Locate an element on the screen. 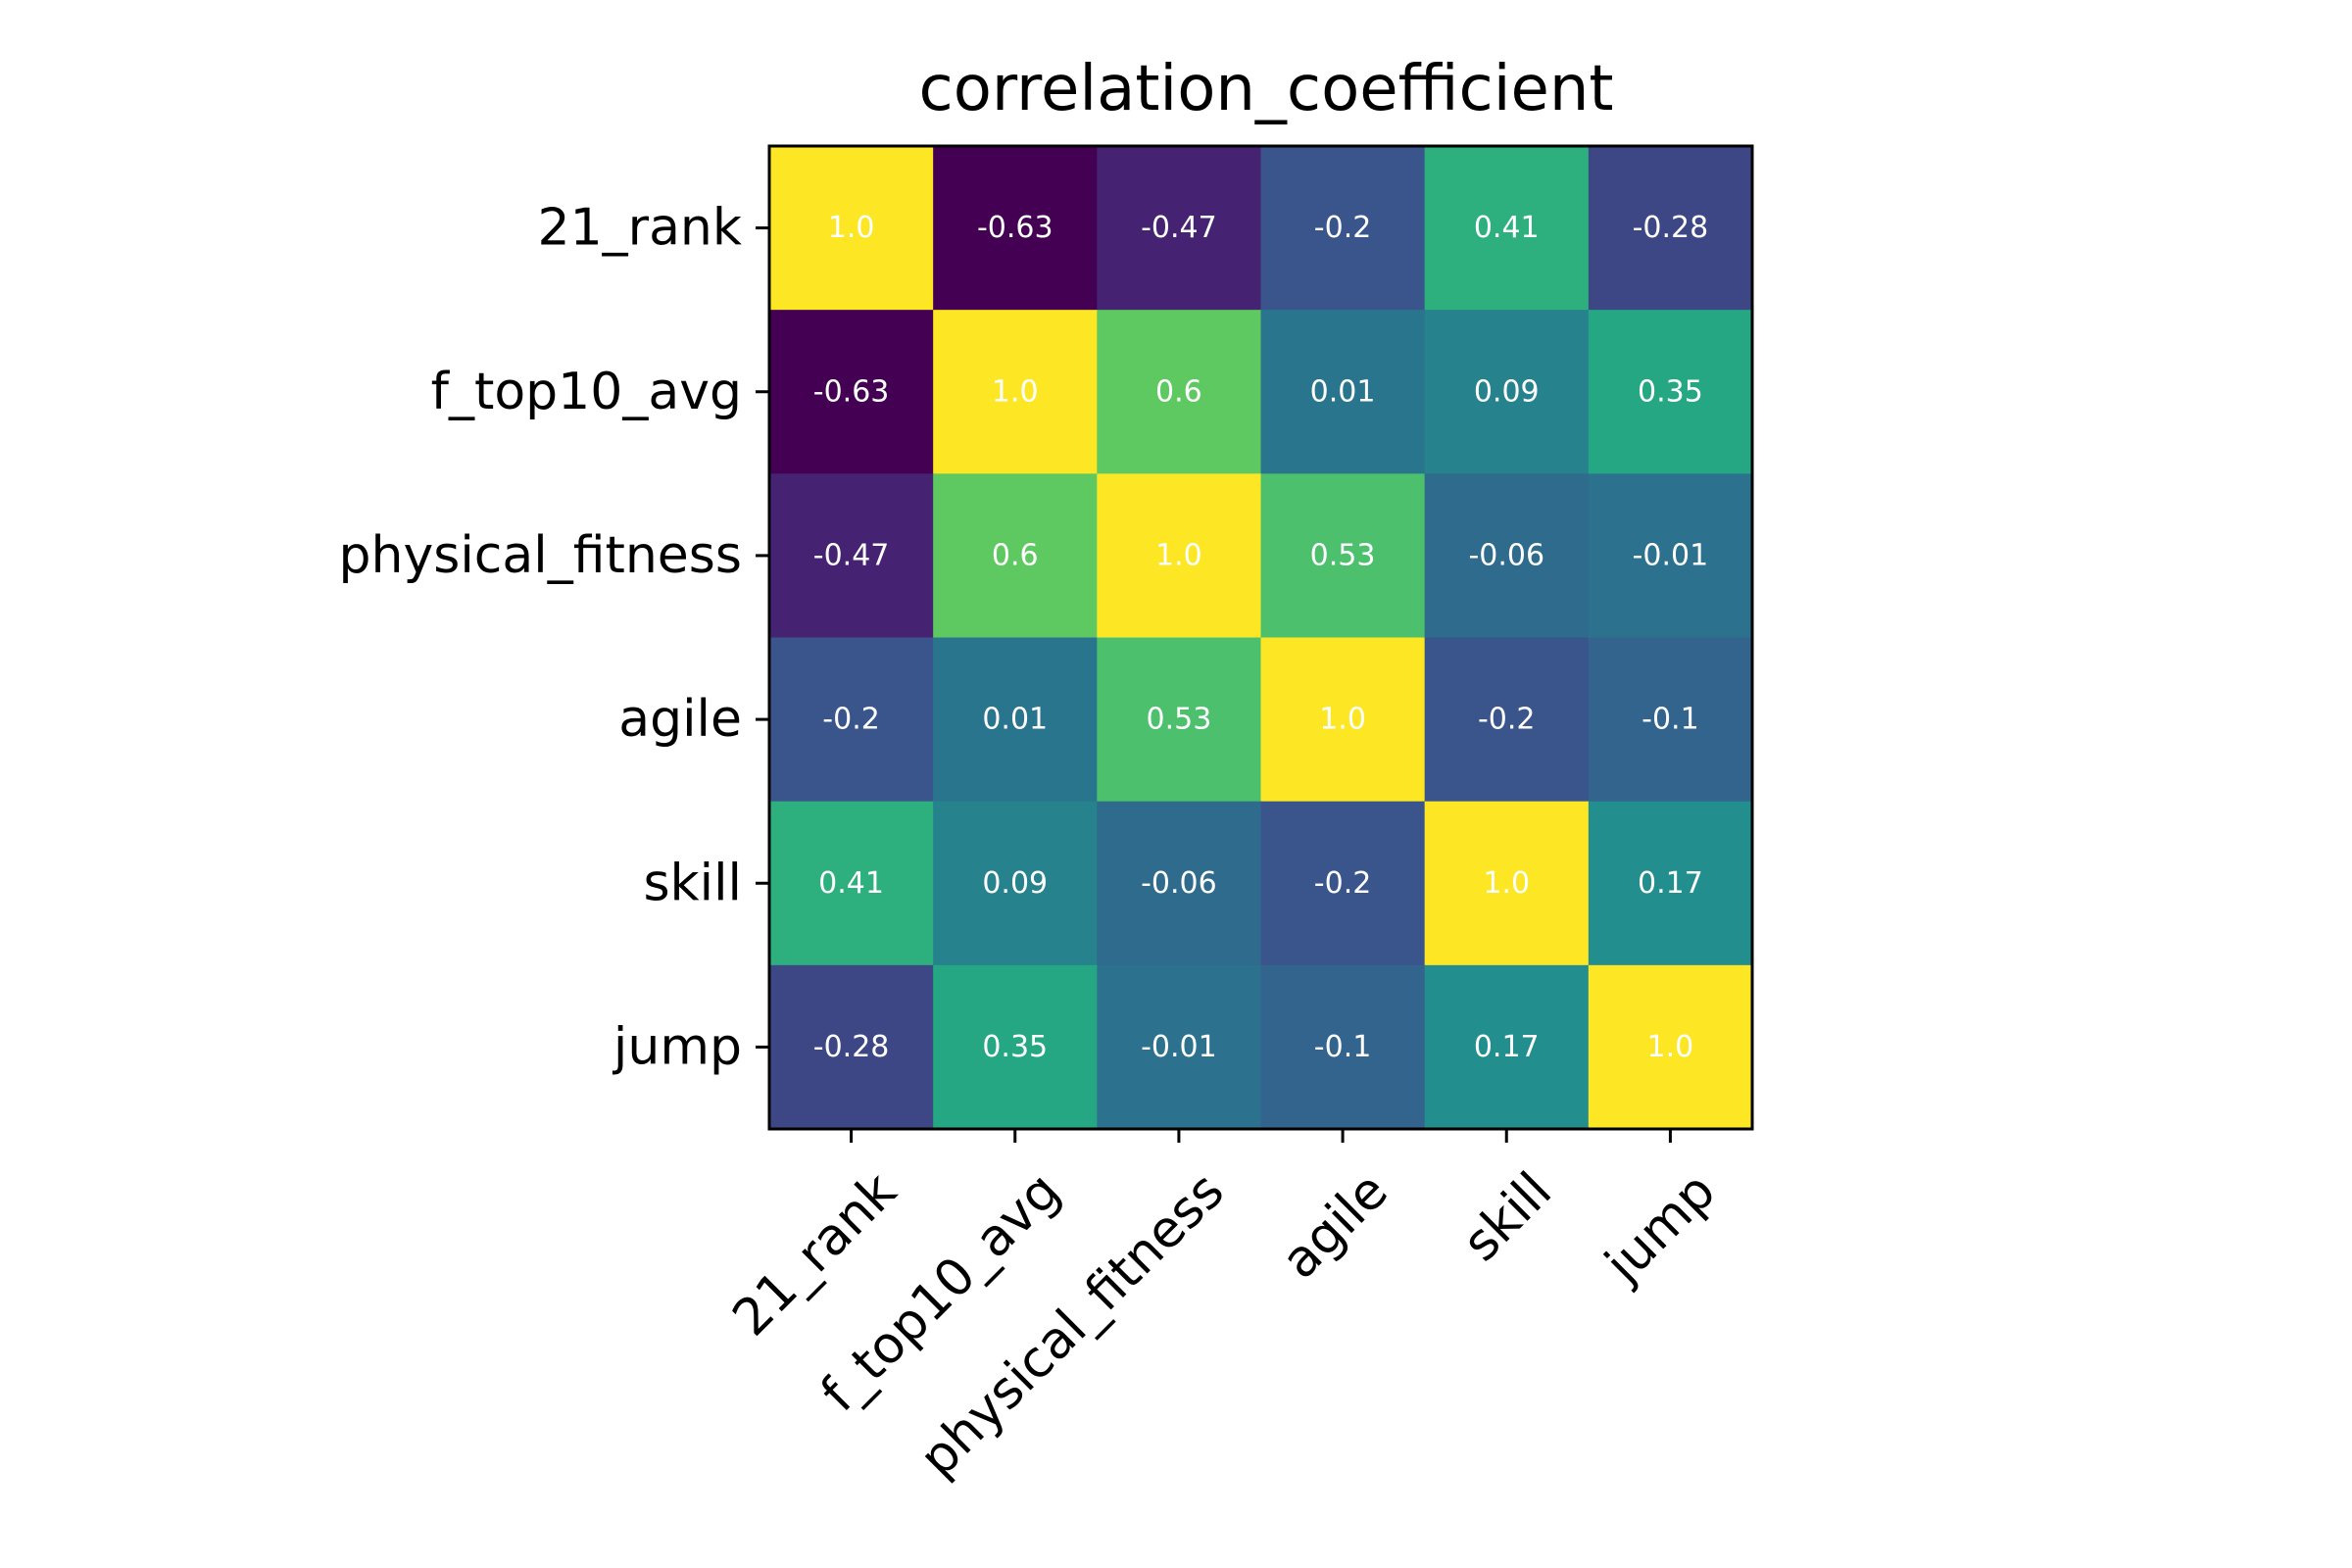 The height and width of the screenshot is (1568, 2352). y-tick-label: jump is located at coordinates (677, 1046).